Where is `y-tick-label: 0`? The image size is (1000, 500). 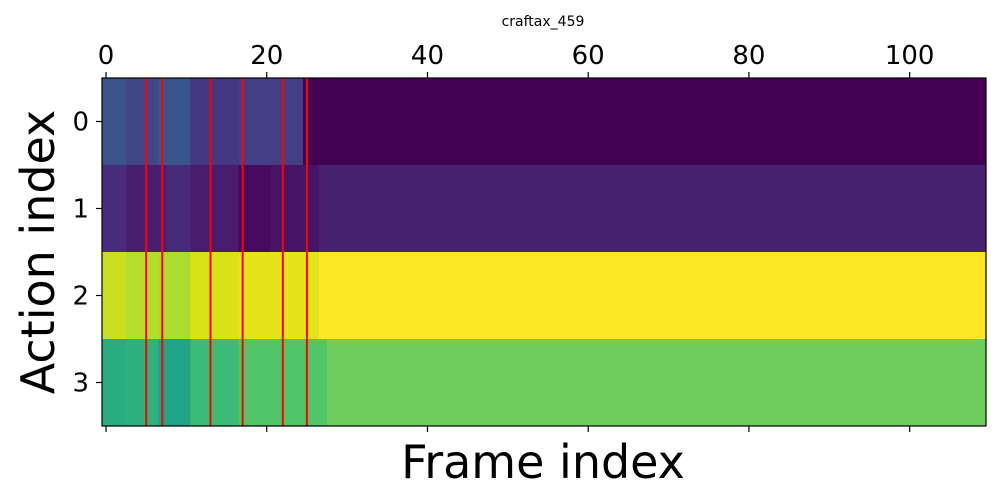
y-tick-label: 0 is located at coordinates (80, 123).